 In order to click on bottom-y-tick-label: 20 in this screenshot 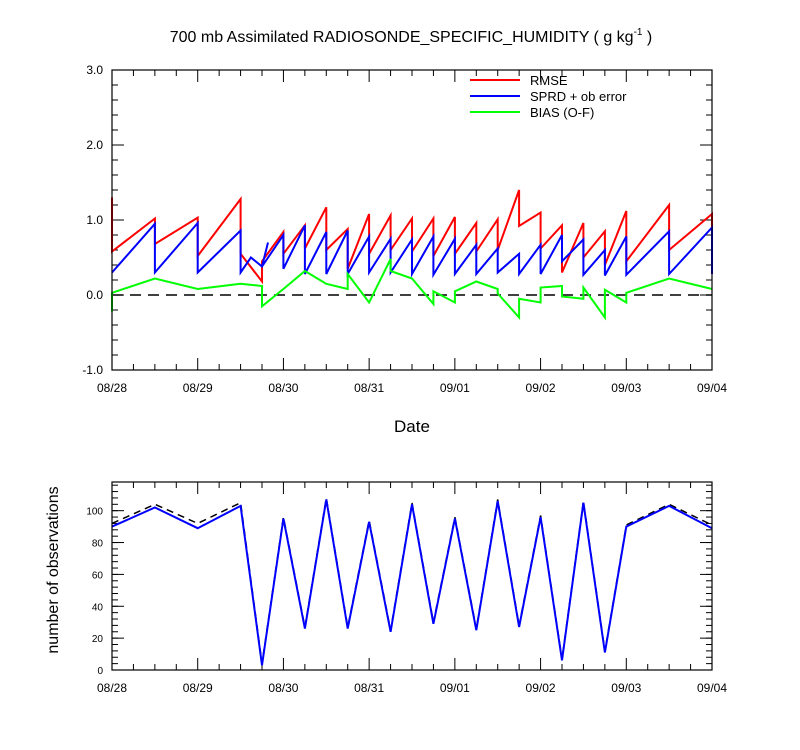, I will do `click(98, 639)`.